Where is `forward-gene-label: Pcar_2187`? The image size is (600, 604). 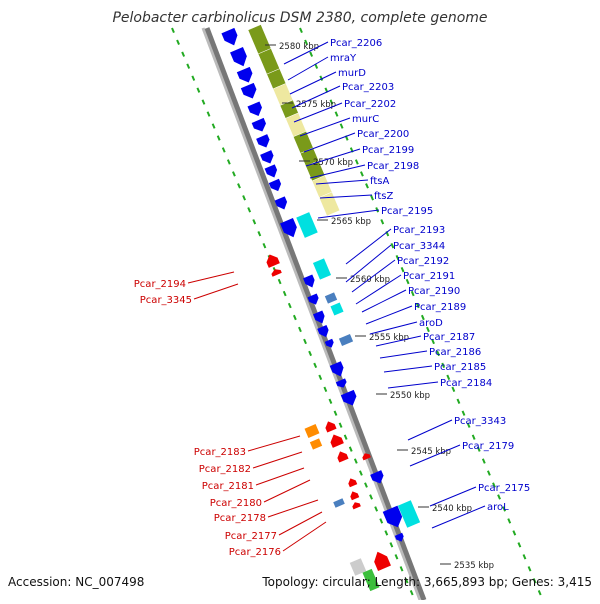
forward-gene-label: Pcar_2187 is located at coordinates (449, 337).